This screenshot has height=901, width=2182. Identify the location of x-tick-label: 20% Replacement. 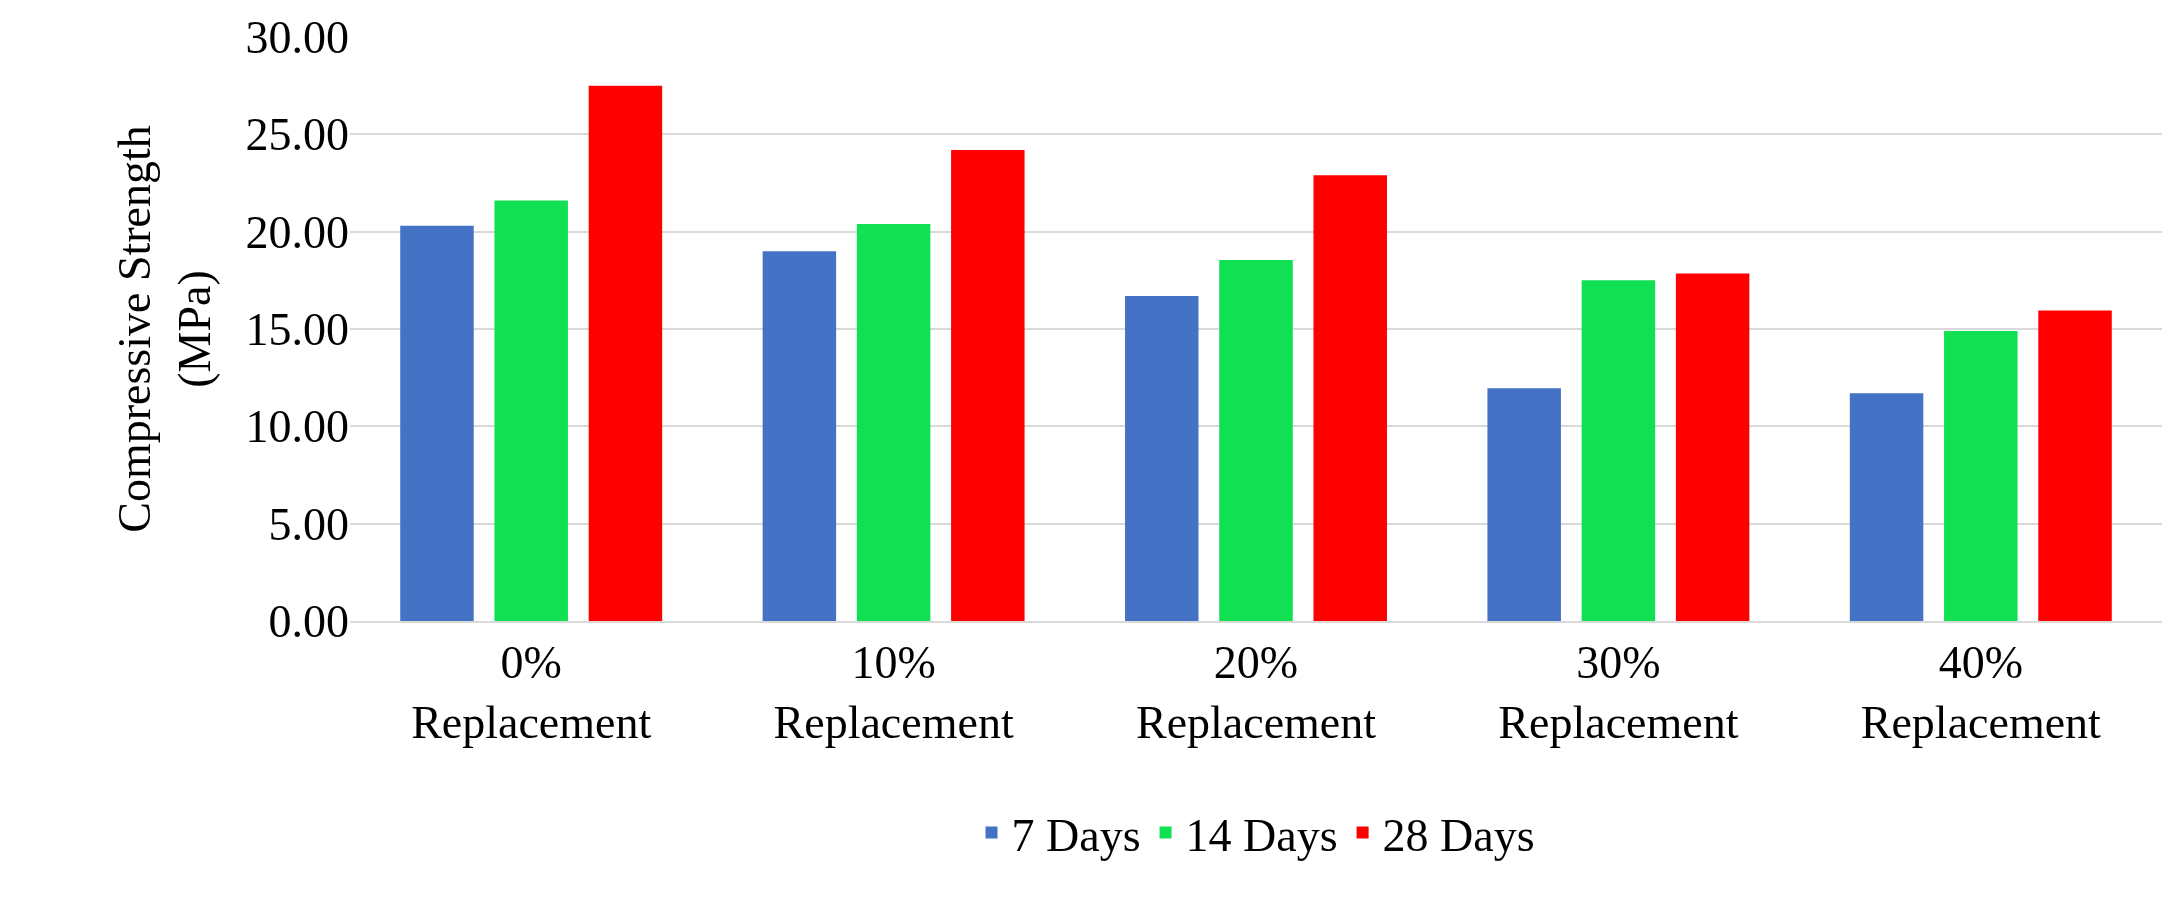
(1256, 692).